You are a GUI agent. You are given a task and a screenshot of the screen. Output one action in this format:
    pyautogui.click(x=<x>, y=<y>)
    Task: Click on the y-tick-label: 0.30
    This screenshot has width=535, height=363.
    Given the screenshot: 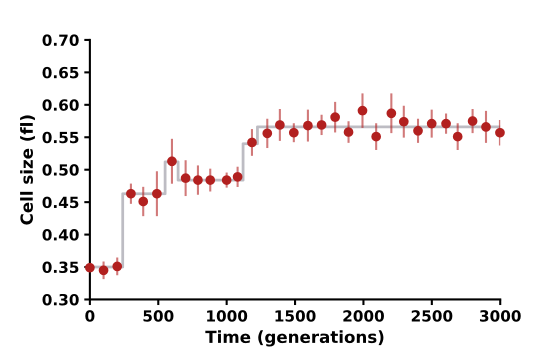 What is the action you would take?
    pyautogui.click(x=60, y=300)
    